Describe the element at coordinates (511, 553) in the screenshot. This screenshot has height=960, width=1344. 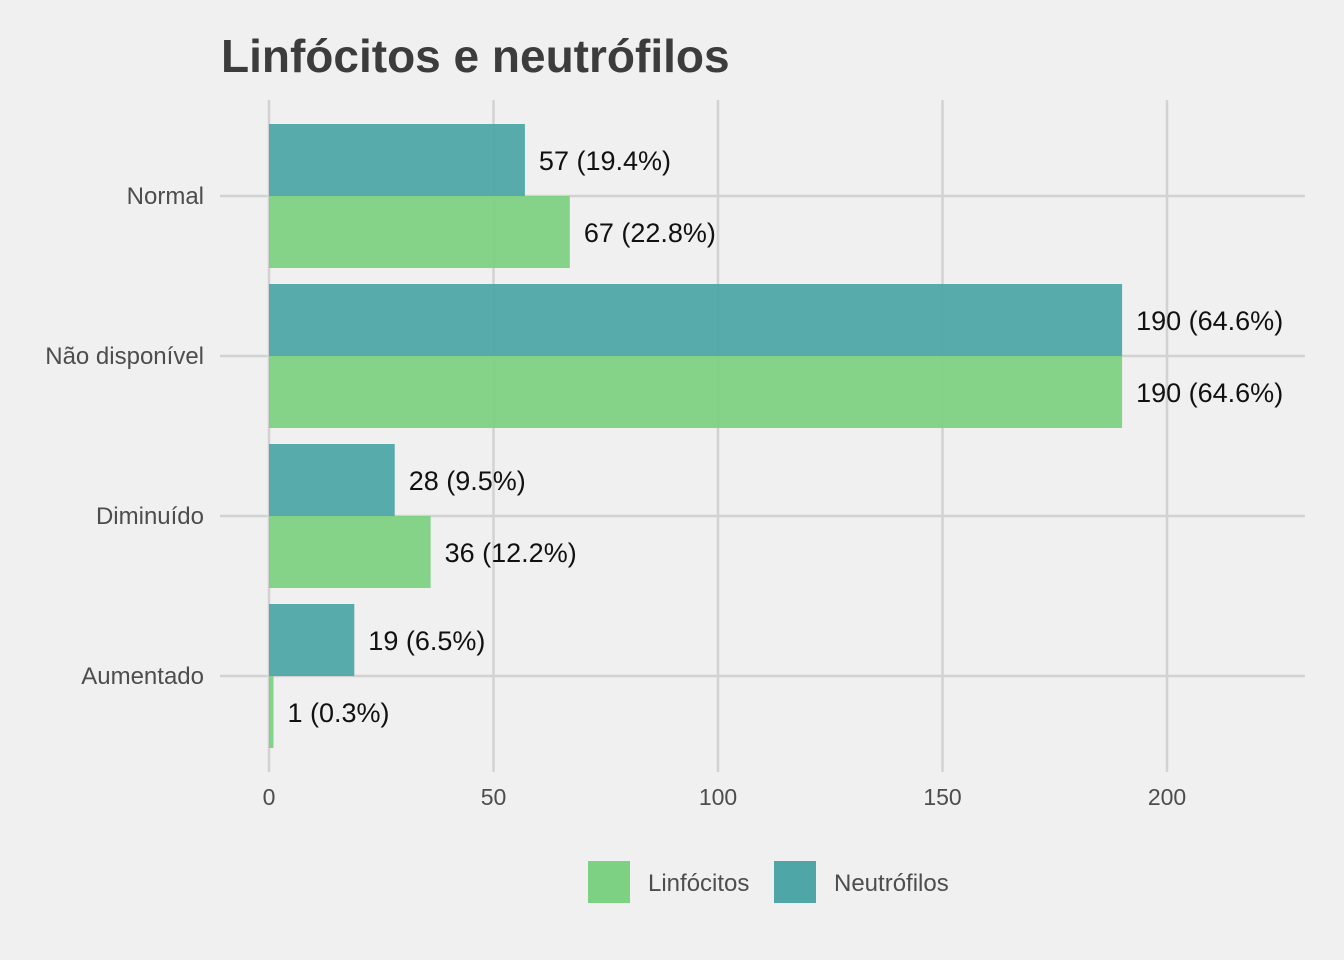
I see `data-label: 36 (12.2%)` at that location.